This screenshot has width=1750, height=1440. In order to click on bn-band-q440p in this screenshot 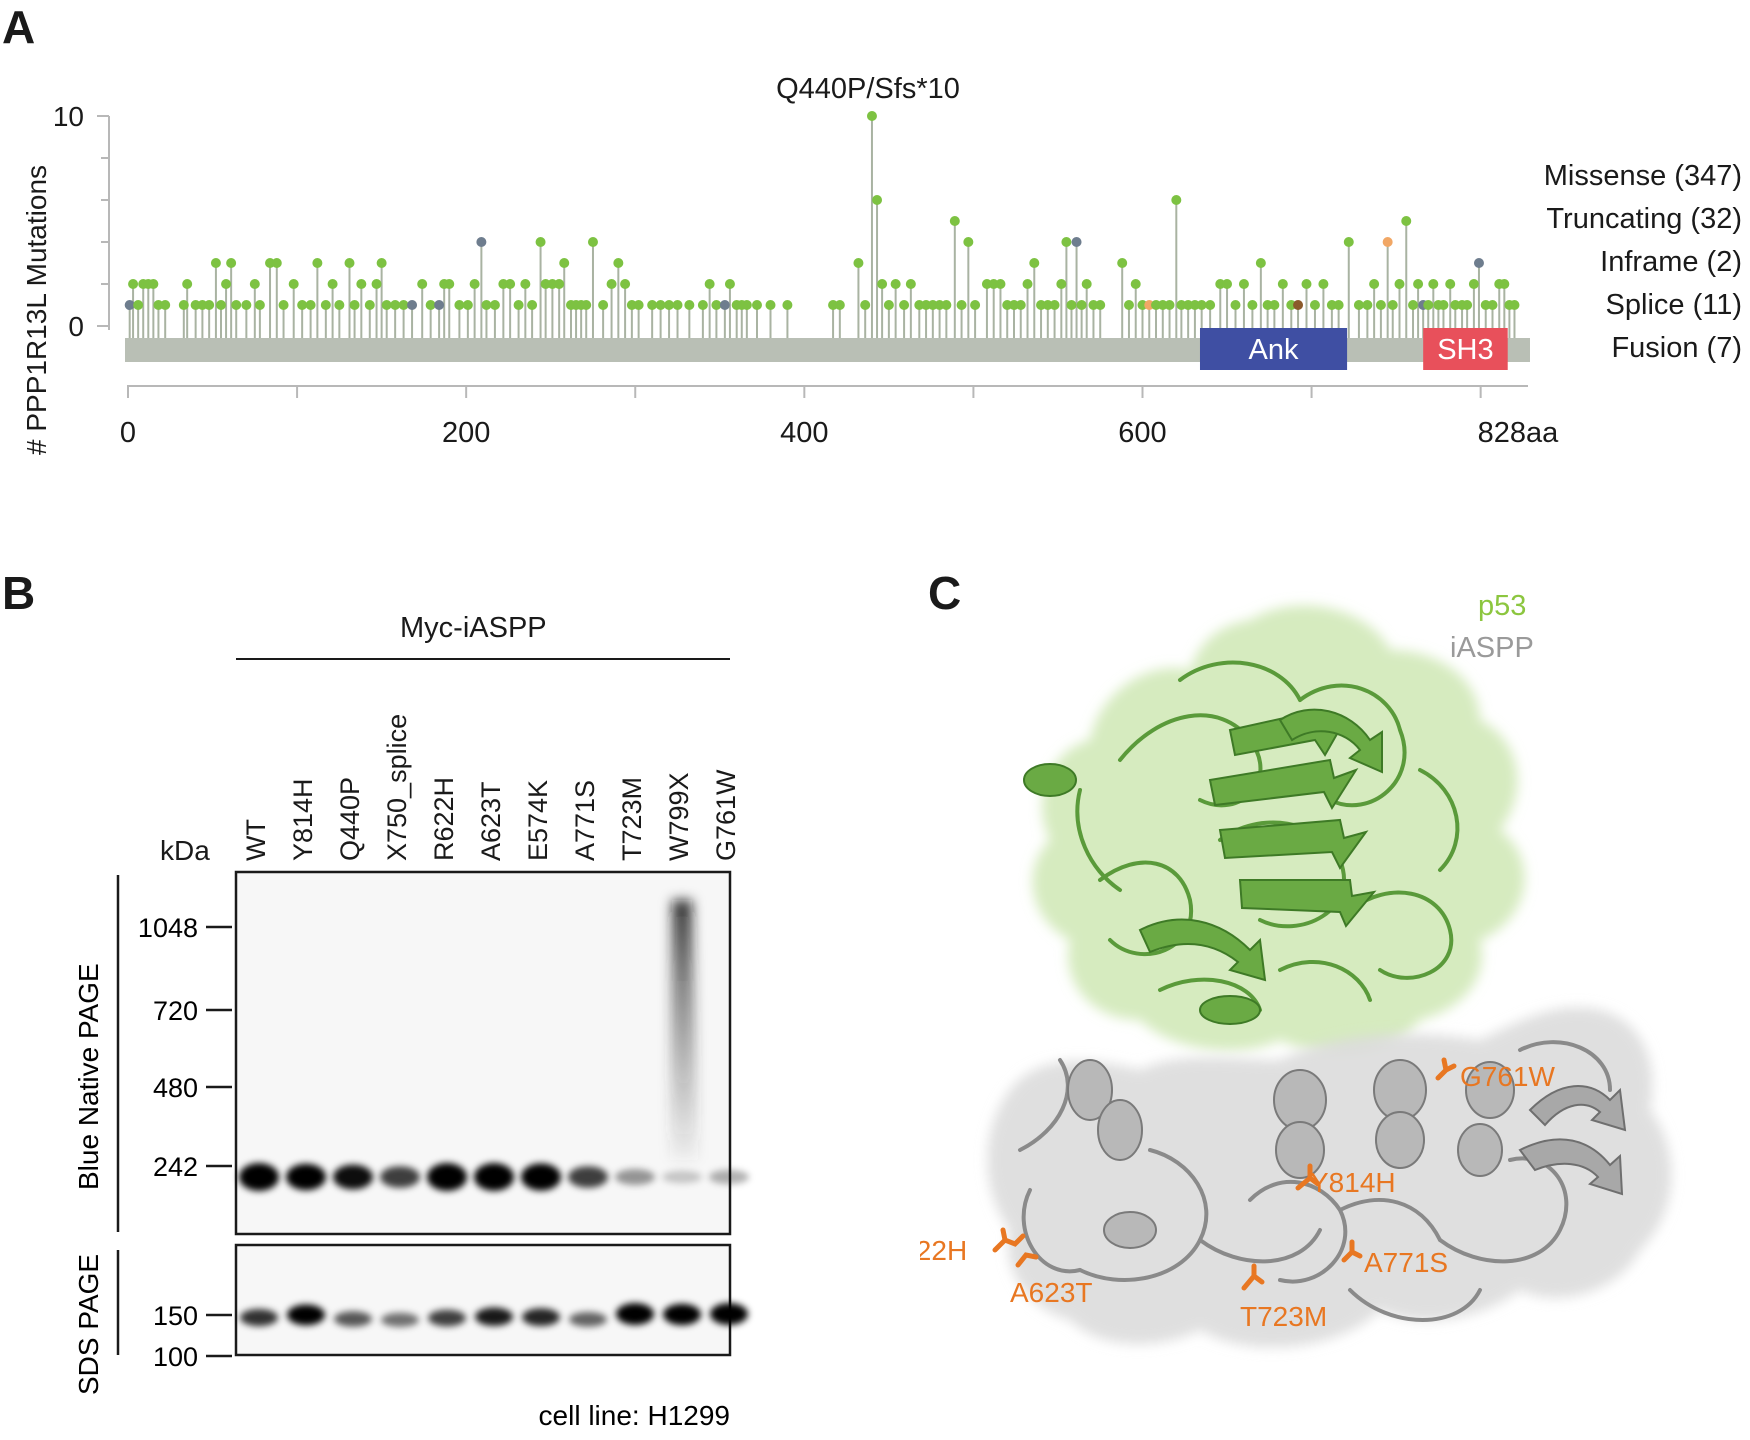, I will do `click(353, 1177)`.